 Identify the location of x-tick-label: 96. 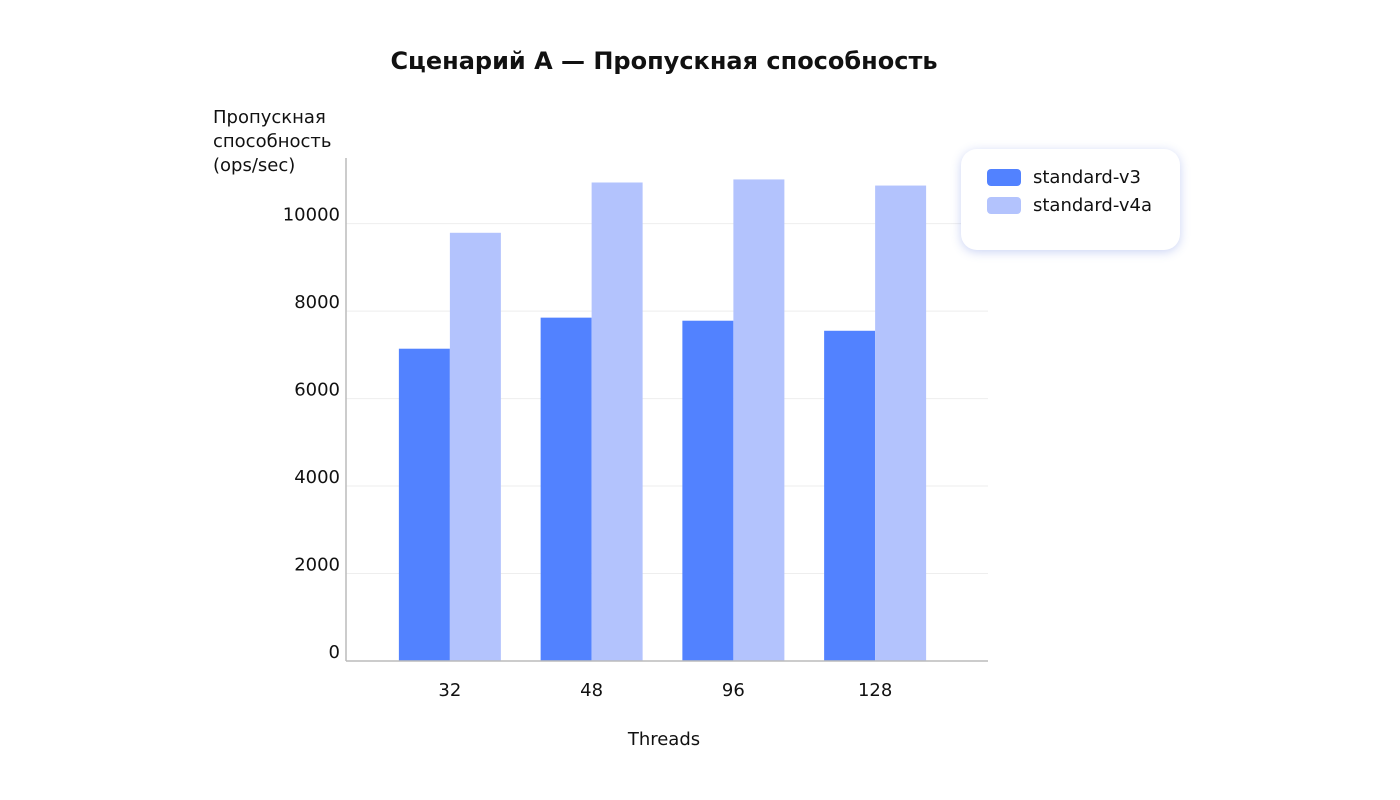
(733, 690).